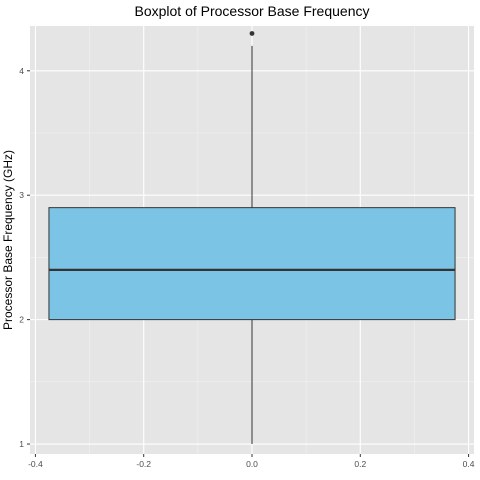  What do you see at coordinates (252, 33) in the screenshot?
I see `outlier-point` at bounding box center [252, 33].